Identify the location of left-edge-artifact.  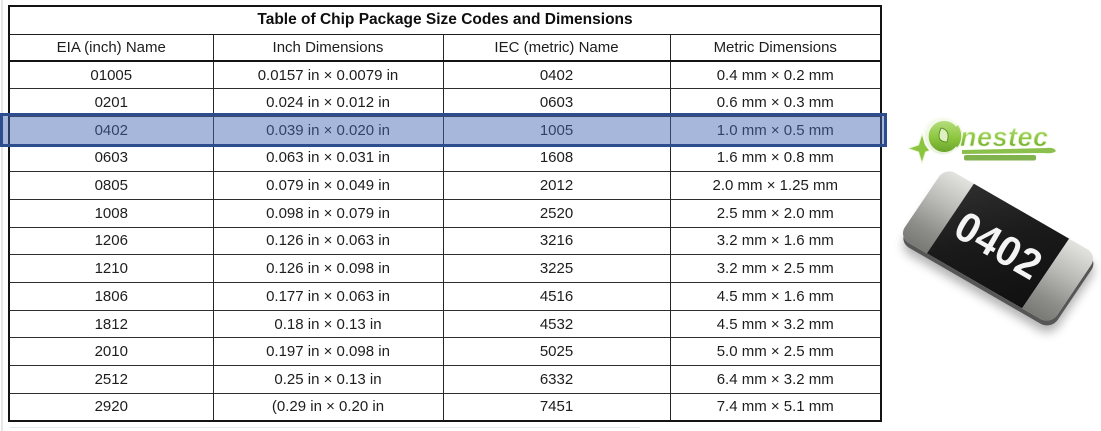
(2, 215).